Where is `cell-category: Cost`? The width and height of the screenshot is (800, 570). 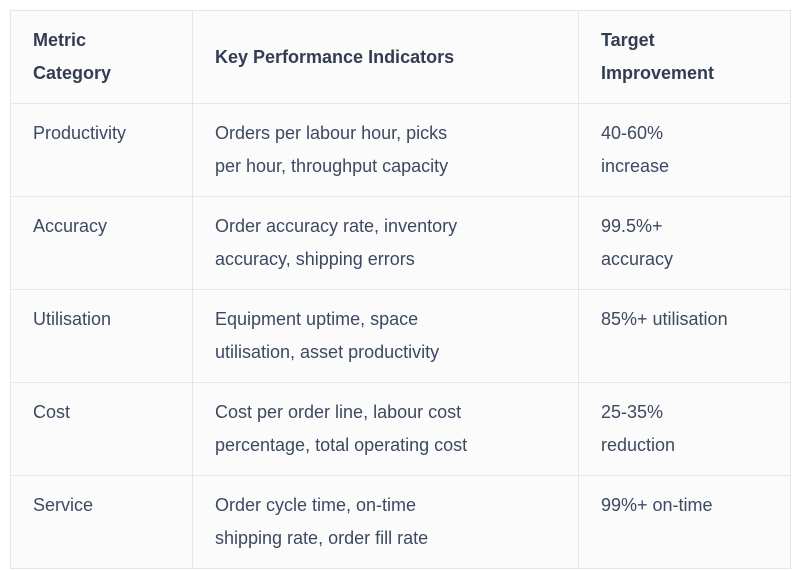
cell-category: Cost is located at coordinates (101, 429).